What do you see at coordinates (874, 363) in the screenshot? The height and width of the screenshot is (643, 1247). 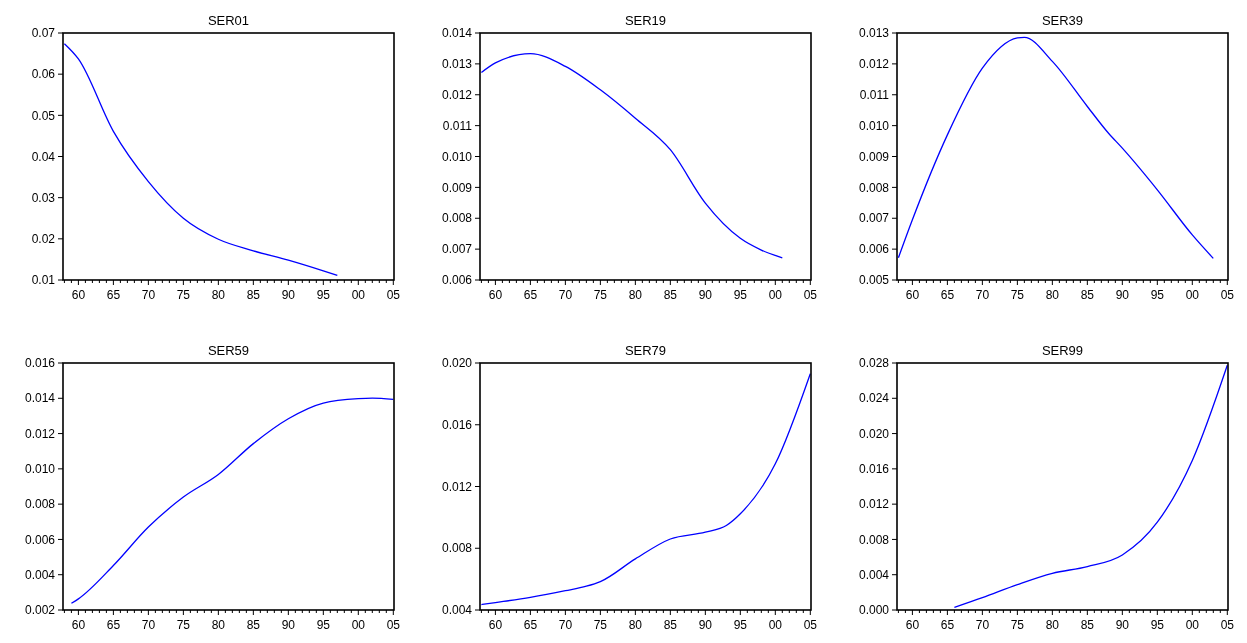 I see `y-tick-label: 0.028` at bounding box center [874, 363].